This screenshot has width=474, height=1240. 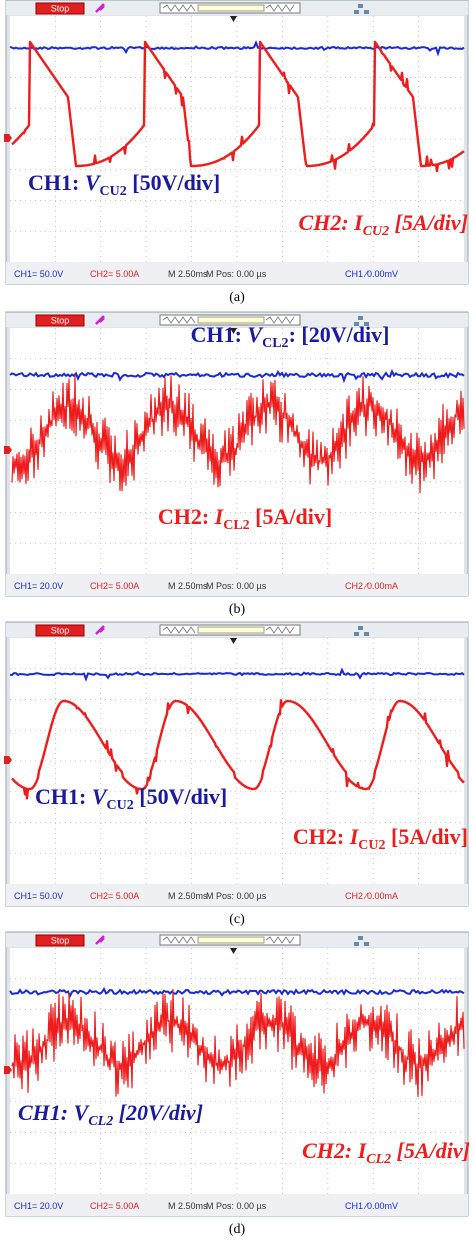 I want to click on caption: (c), so click(x=237, y=919).